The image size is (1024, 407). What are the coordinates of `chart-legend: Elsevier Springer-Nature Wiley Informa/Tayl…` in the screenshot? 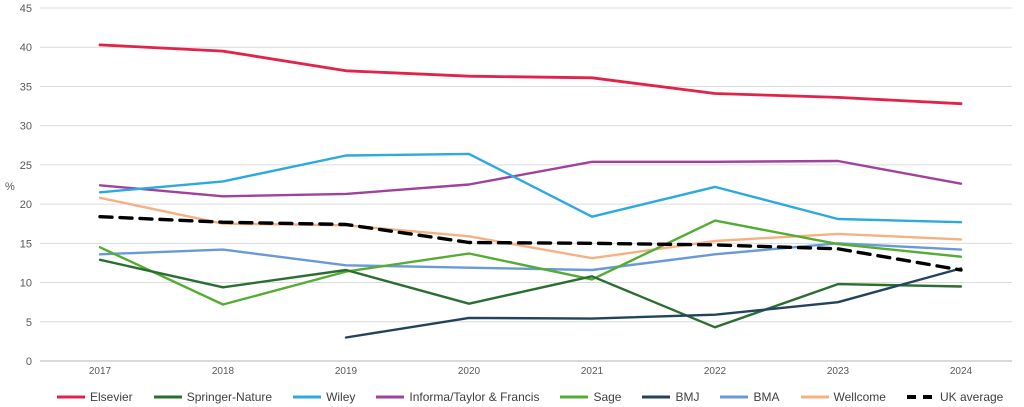 It's located at (529, 397).